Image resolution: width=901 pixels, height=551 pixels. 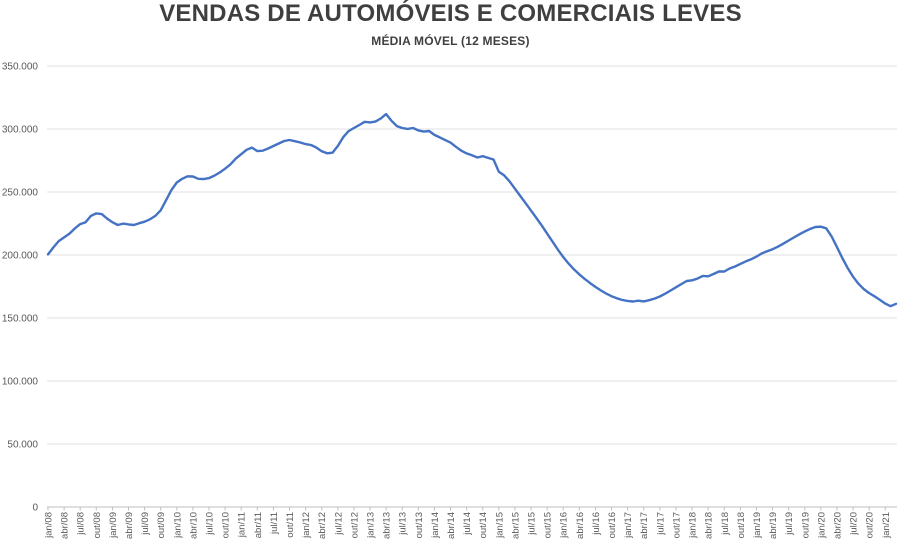 I want to click on chart-subtitle: MÉDIA MÓVEL (12 MESES), so click(x=450, y=41).